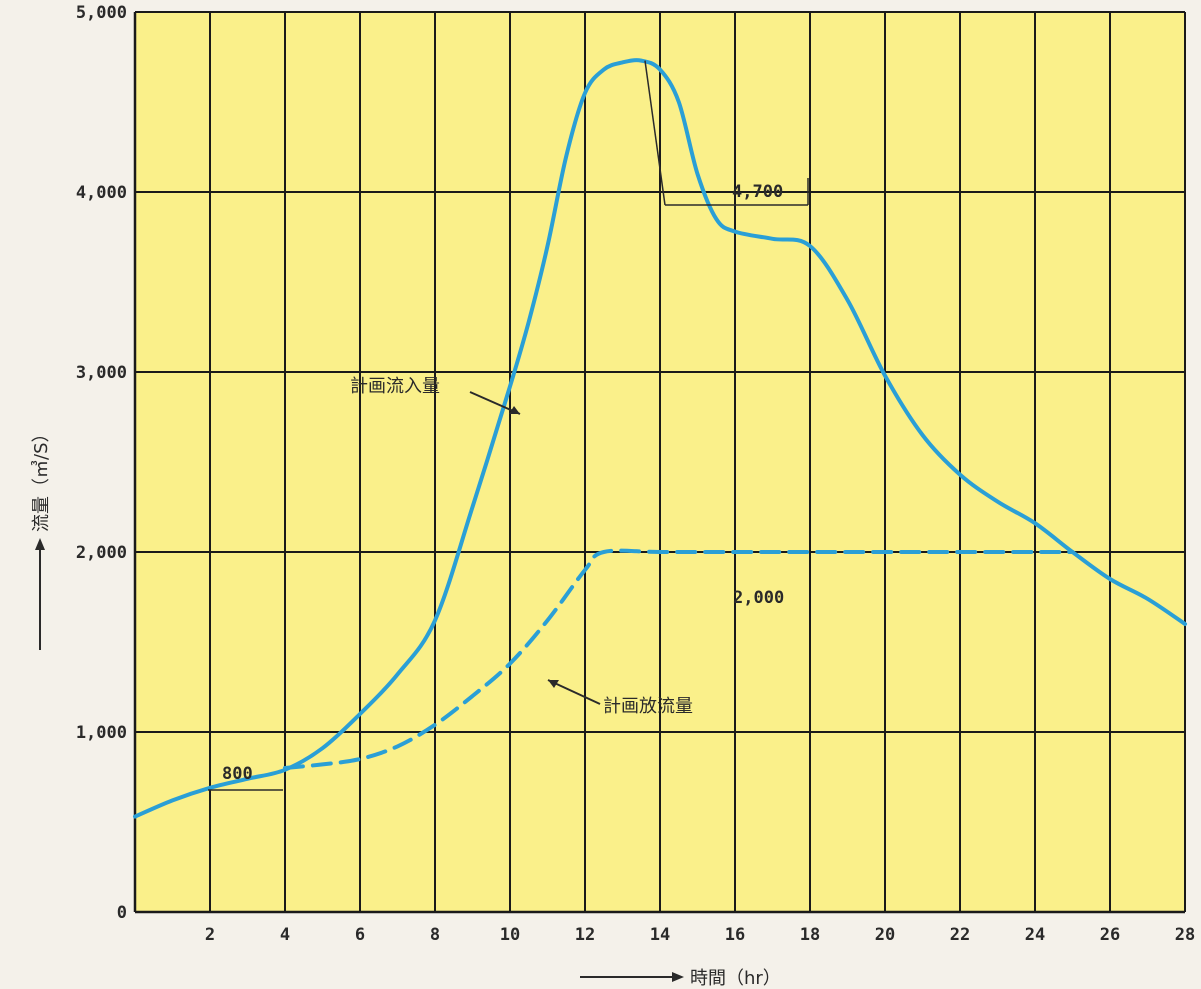  I want to click on x-tick-label: 4, so click(285, 935).